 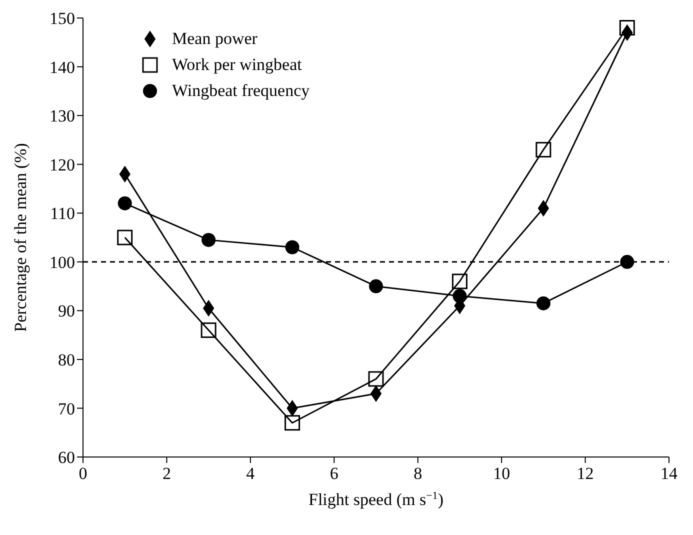 What do you see at coordinates (334, 474) in the screenshot?
I see `x-tick-label: 6` at bounding box center [334, 474].